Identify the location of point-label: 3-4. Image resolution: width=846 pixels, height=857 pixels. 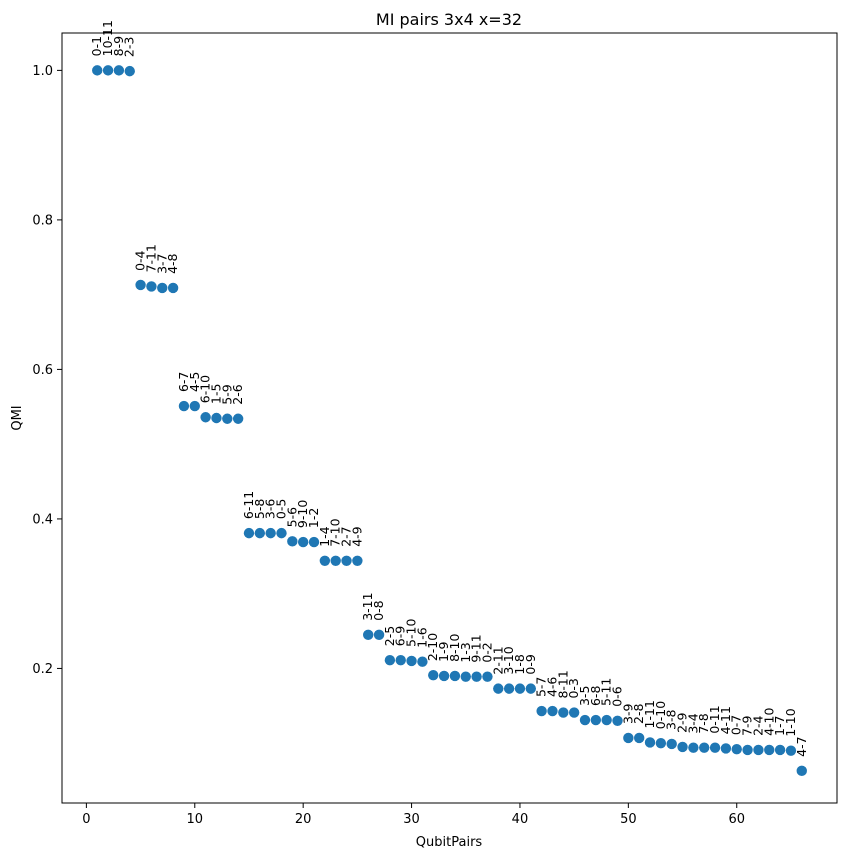
(692, 723).